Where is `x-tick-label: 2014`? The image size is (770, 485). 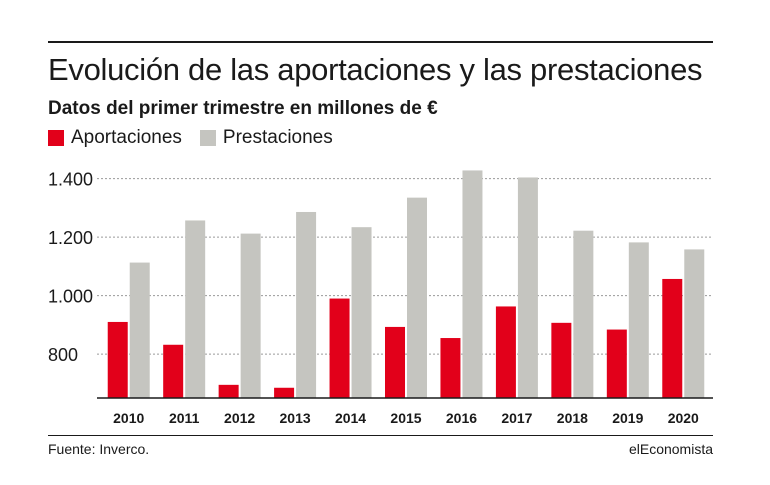 x-tick-label: 2014 is located at coordinates (350, 418).